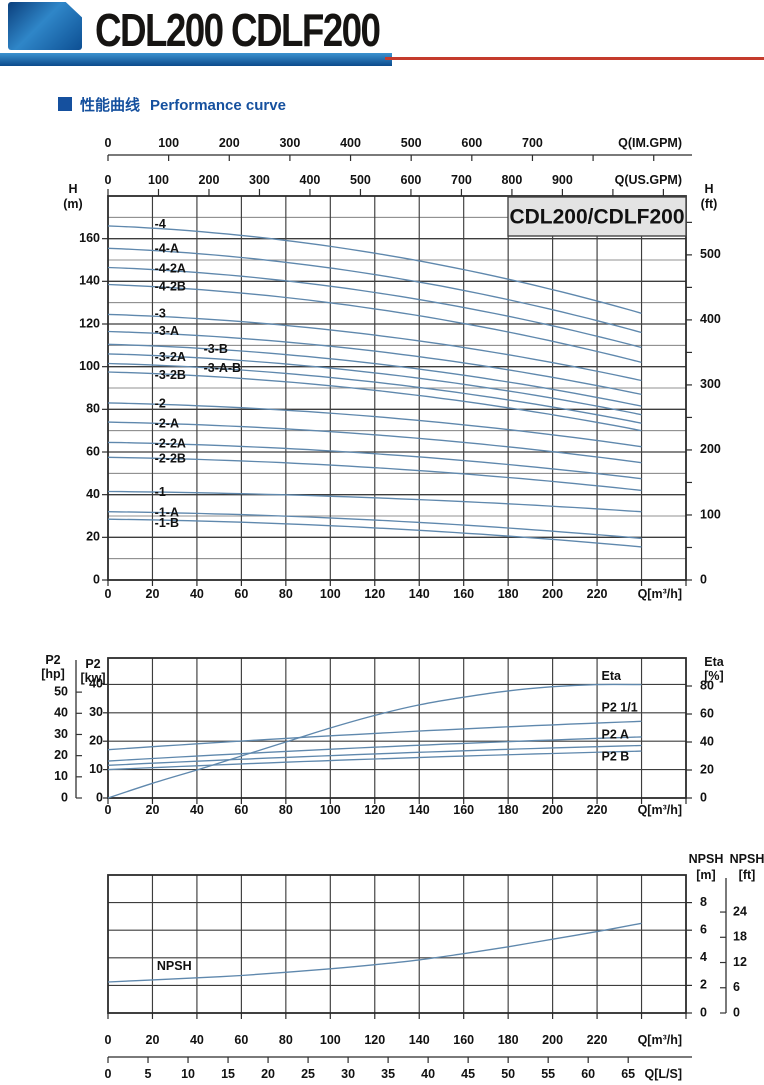 This screenshot has width=764, height=1085. I want to click on curve-label-3-B: -3-B, so click(216, 349).